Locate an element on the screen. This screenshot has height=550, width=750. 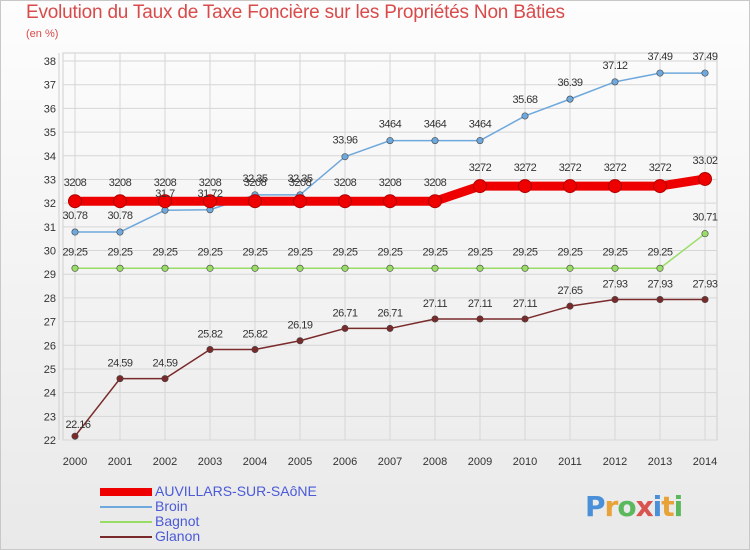
y-tick-label: 34 is located at coordinates (50, 157).